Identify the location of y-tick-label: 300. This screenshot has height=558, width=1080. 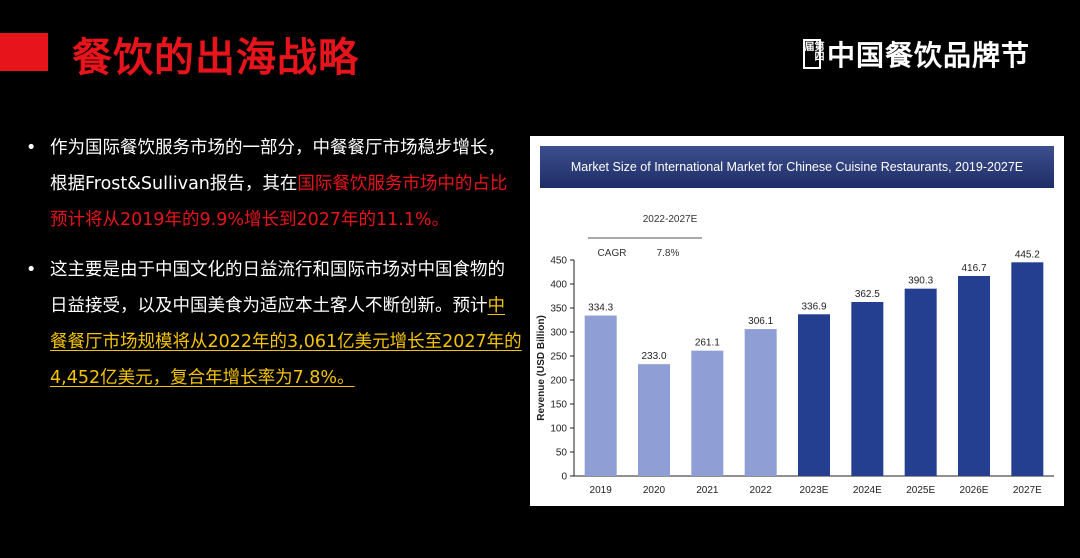
(558, 333).